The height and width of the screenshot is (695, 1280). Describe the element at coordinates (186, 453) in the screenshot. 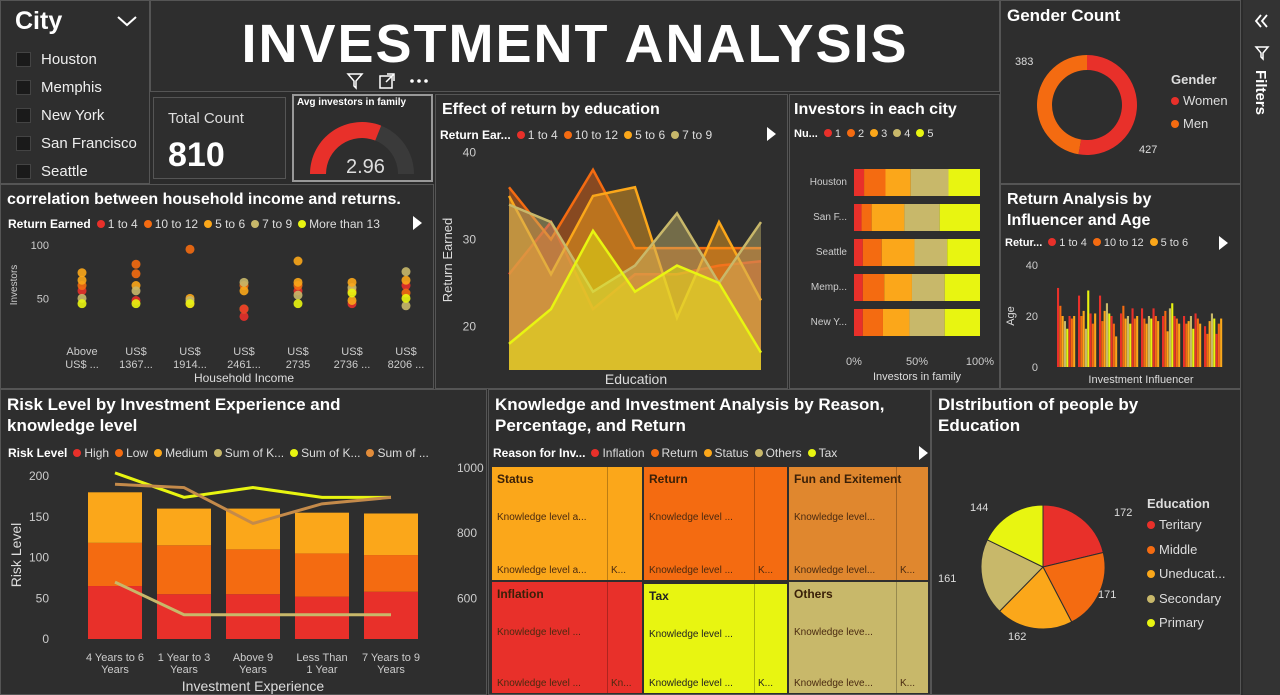

I see `legend-item: Medium` at that location.